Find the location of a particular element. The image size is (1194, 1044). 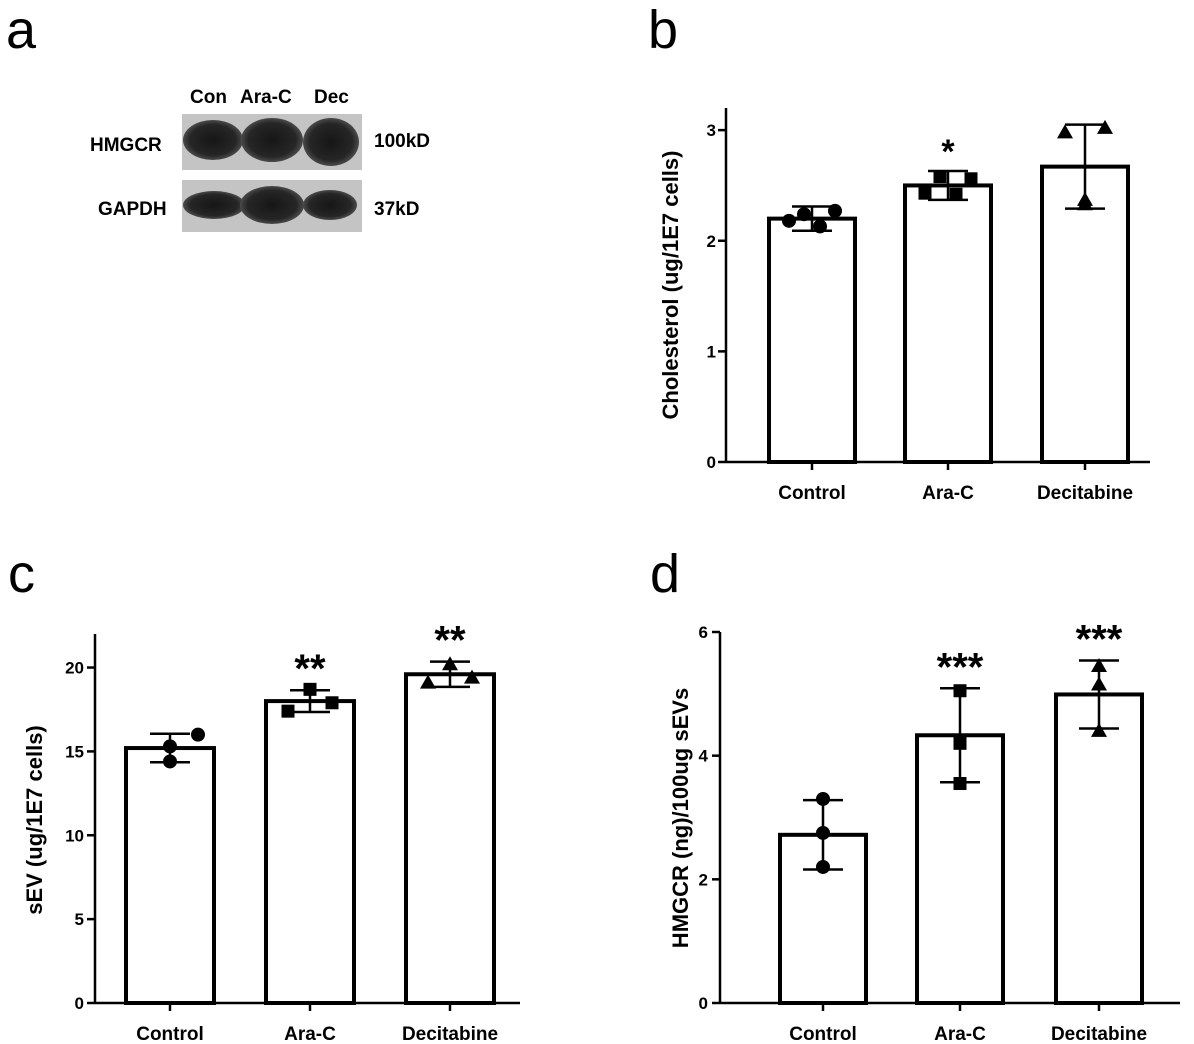

blot-band-gapdh-dec is located at coordinates (330, 205).